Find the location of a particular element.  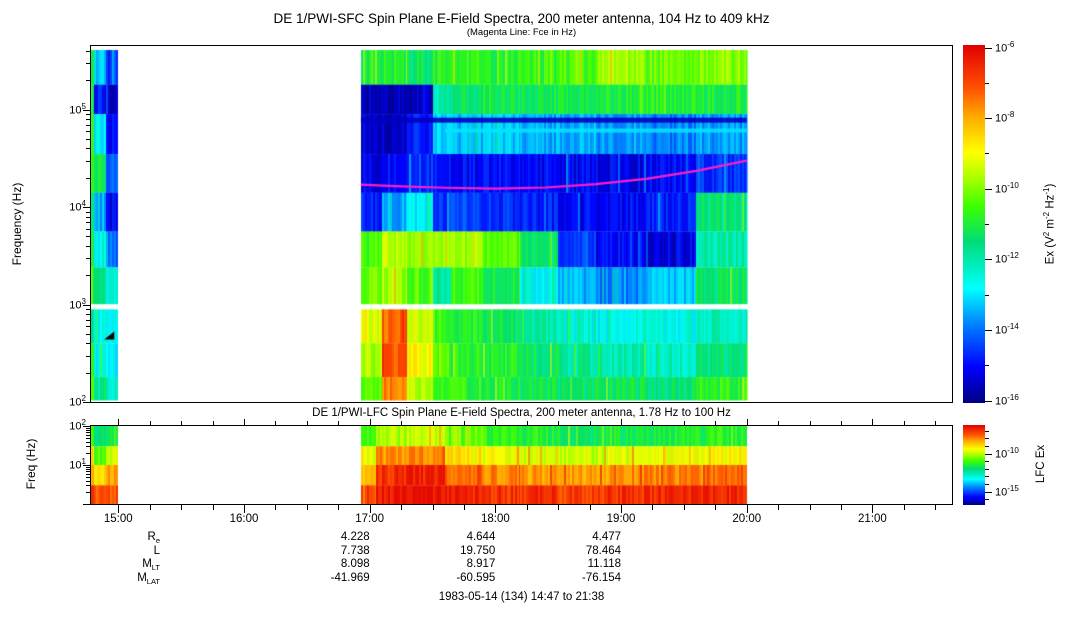

lfc-y-tick-label: 101 is located at coordinates (77, 464).